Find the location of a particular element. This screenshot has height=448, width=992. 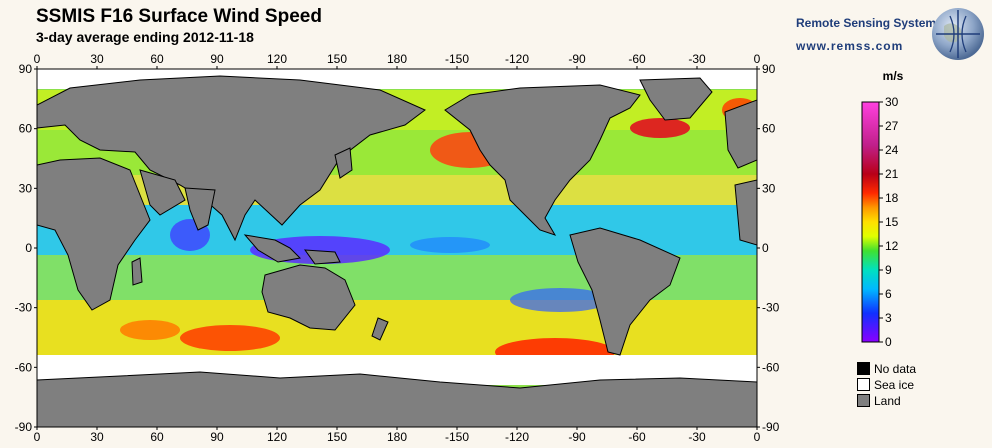

latitude-labels-left: 90 60 30 0 -30 -60 -90 is located at coordinates (26, 248).